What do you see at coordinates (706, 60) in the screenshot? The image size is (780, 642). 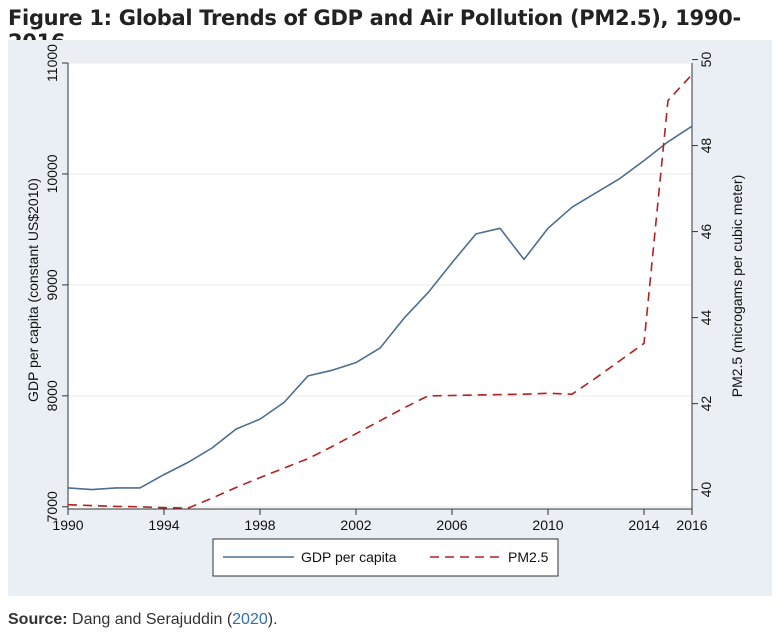 I see `y2-tick-label: 50` at bounding box center [706, 60].